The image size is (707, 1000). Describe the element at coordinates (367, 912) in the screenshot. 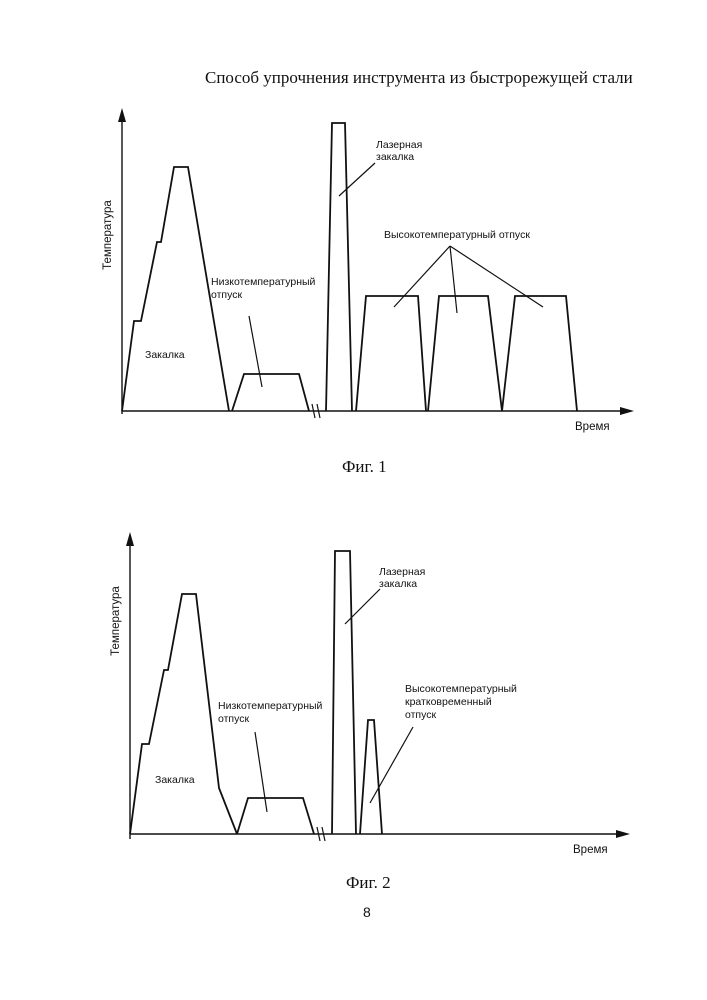

I see `page-number: 8` at that location.